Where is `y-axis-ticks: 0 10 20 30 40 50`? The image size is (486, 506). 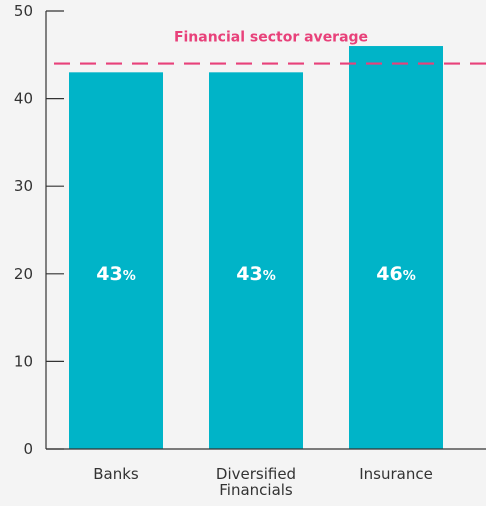
y-axis-ticks: 0 10 20 30 40 50 is located at coordinates (39, 230).